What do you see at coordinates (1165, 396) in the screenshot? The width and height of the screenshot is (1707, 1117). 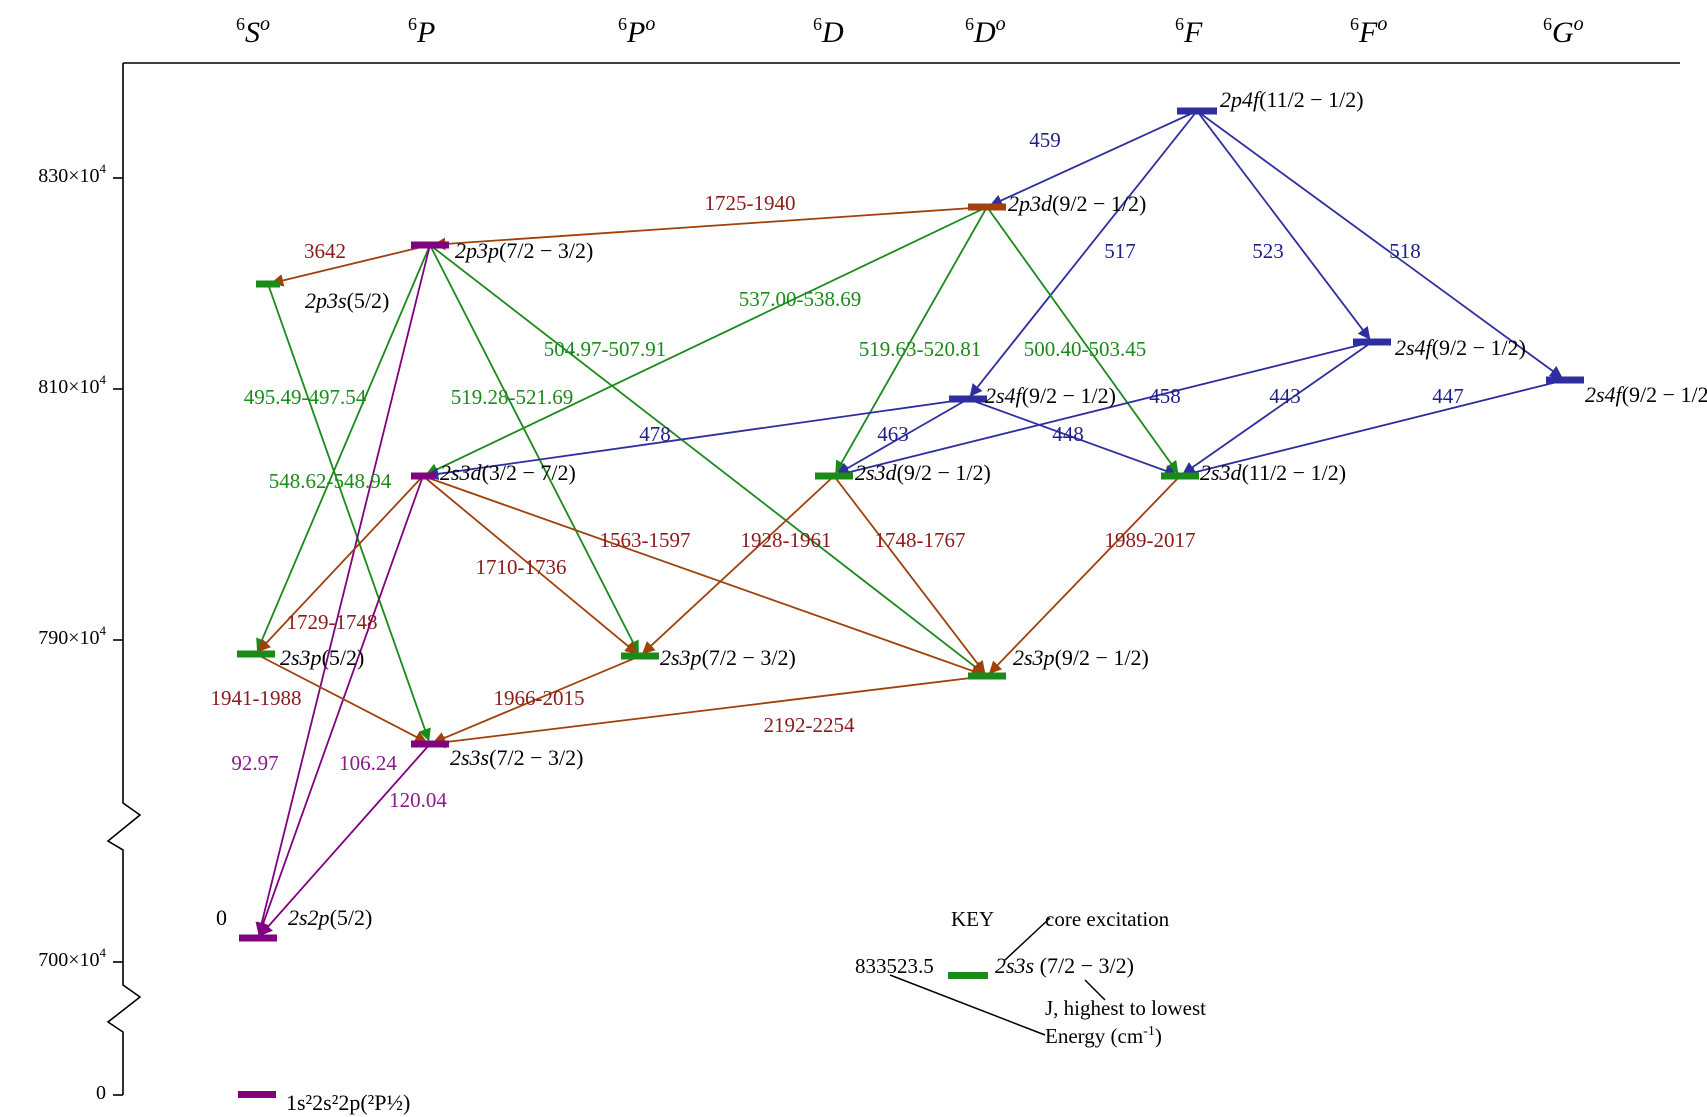 I see `transition-wavelength-label: 458` at bounding box center [1165, 396].